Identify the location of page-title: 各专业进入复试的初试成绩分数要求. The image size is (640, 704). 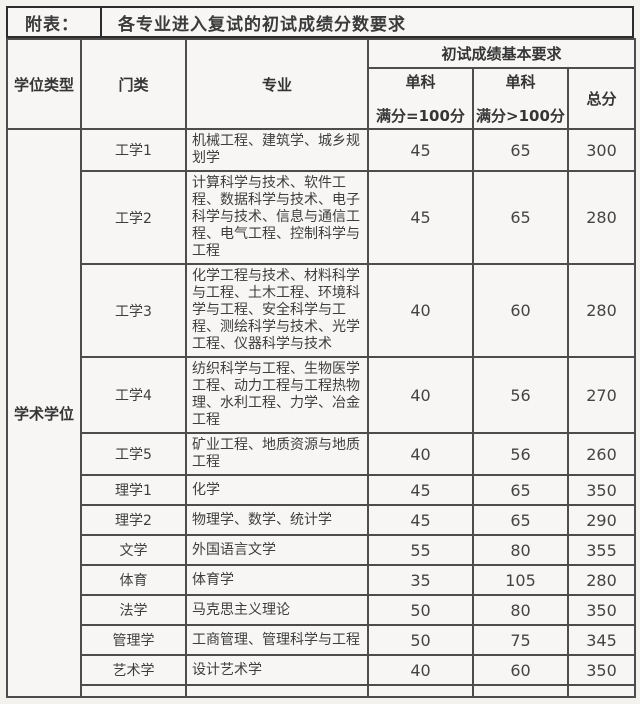
(262, 24).